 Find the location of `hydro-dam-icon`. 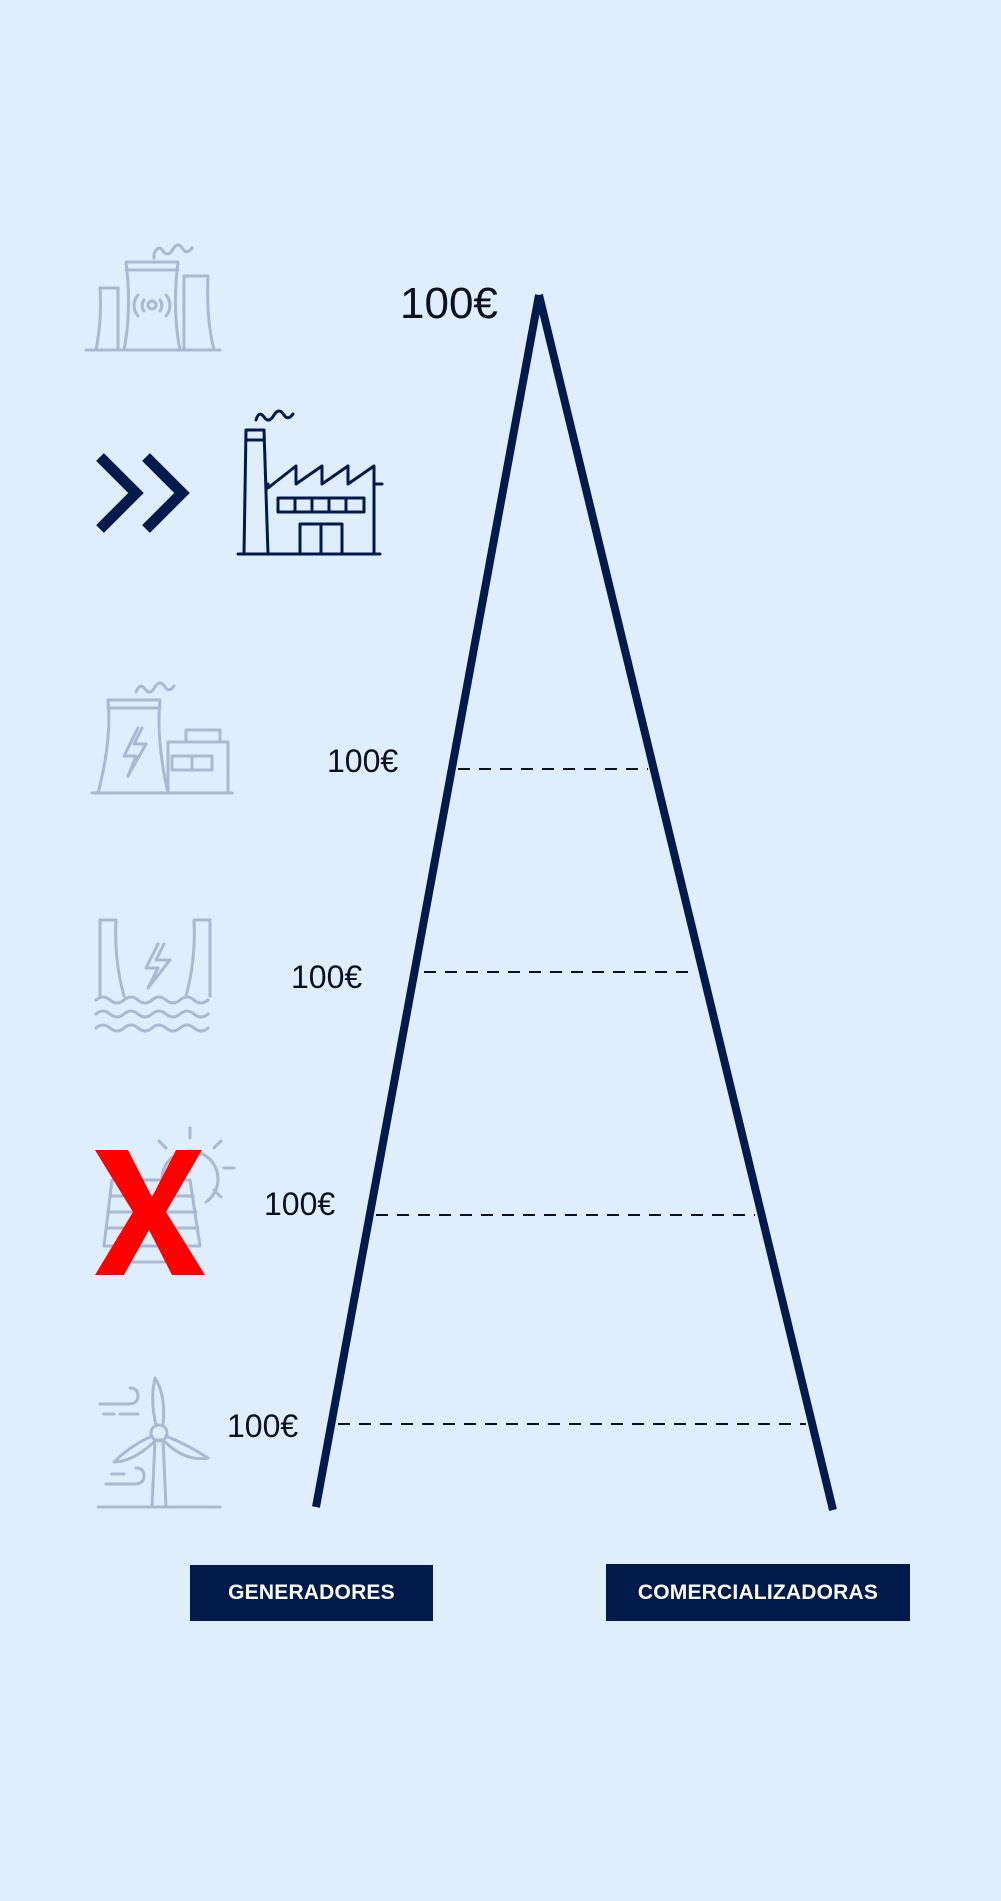

hydro-dam-icon is located at coordinates (153, 975).